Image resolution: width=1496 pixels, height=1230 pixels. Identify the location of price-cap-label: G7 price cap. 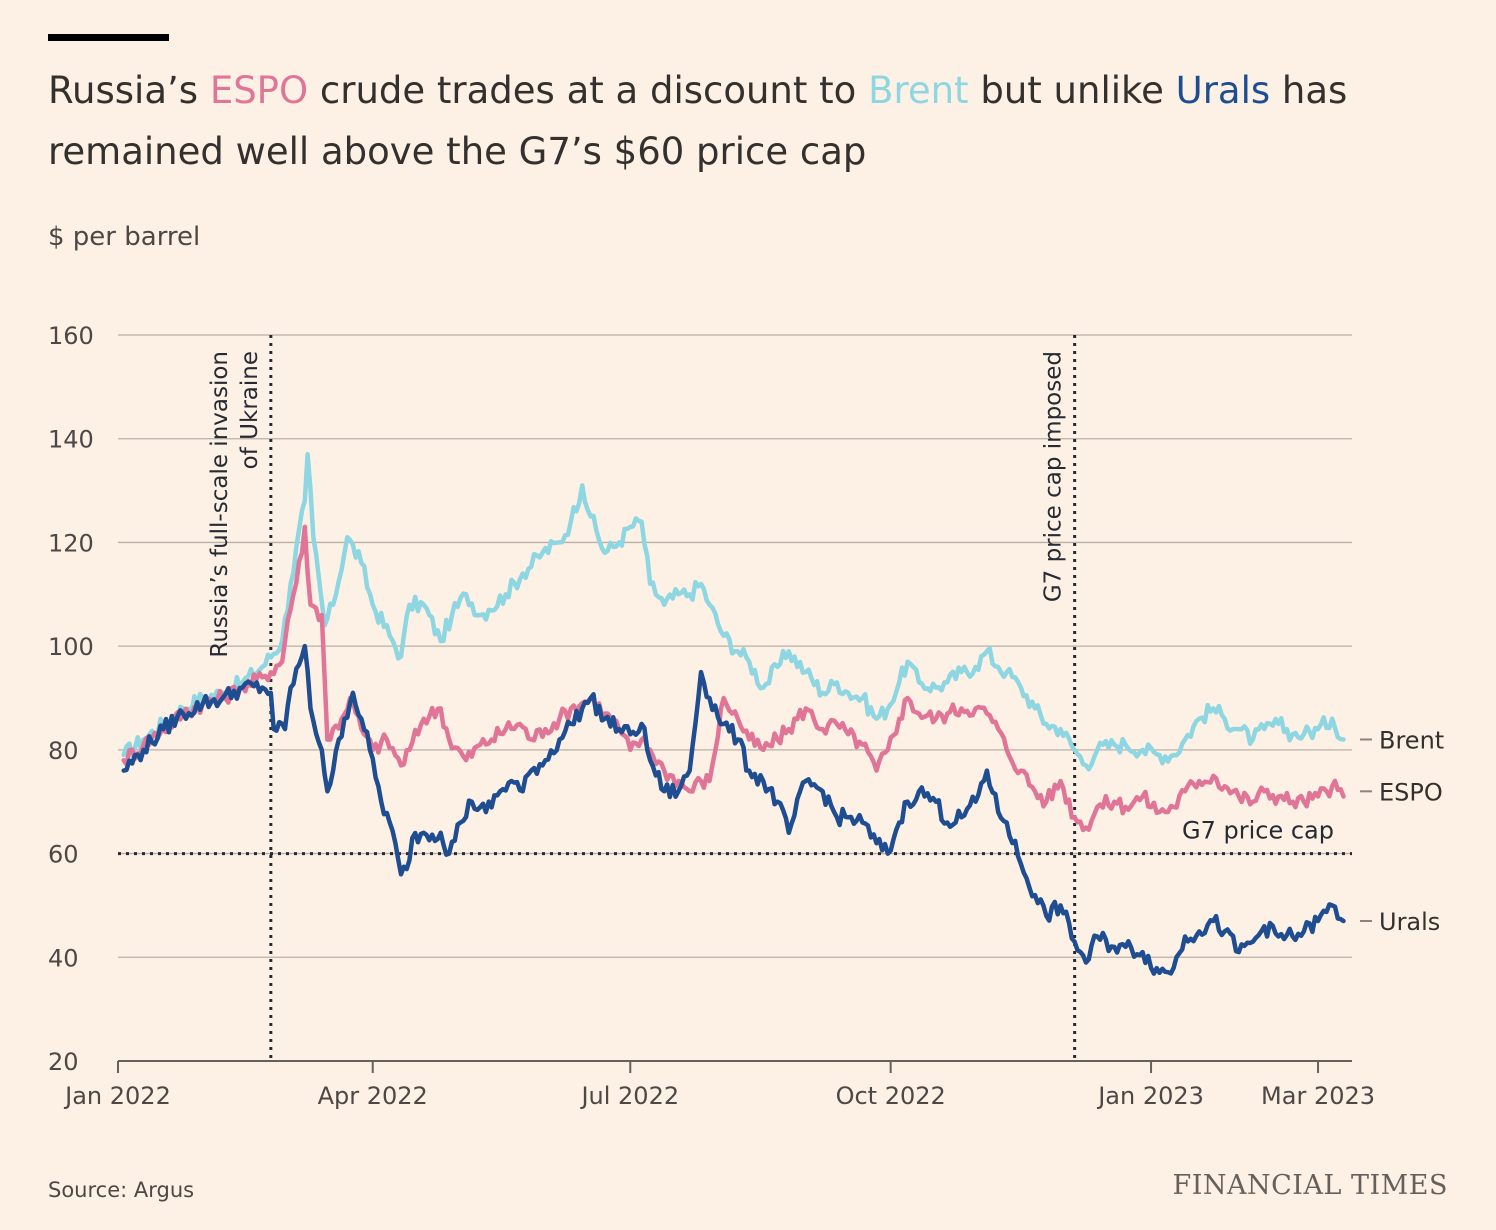
(1258, 831).